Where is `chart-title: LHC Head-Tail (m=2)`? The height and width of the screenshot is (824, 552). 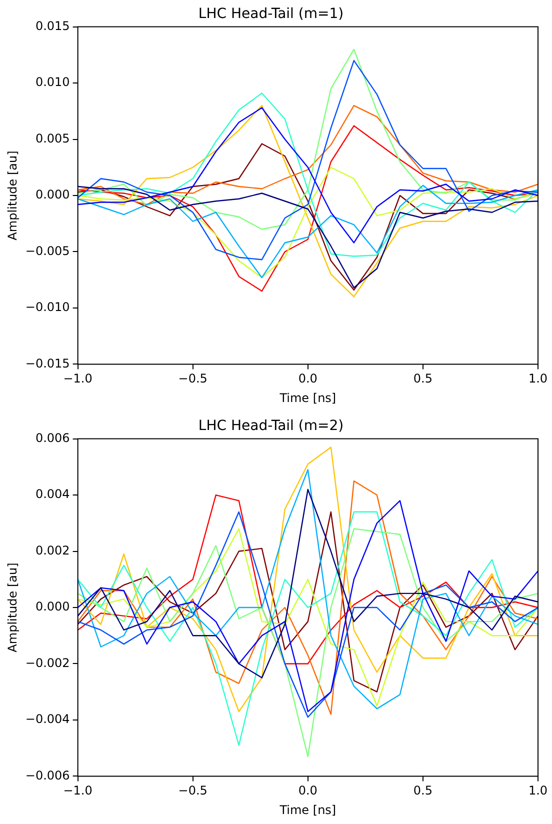
chart-title: LHC Head-Tail (m=2) is located at coordinates (271, 426).